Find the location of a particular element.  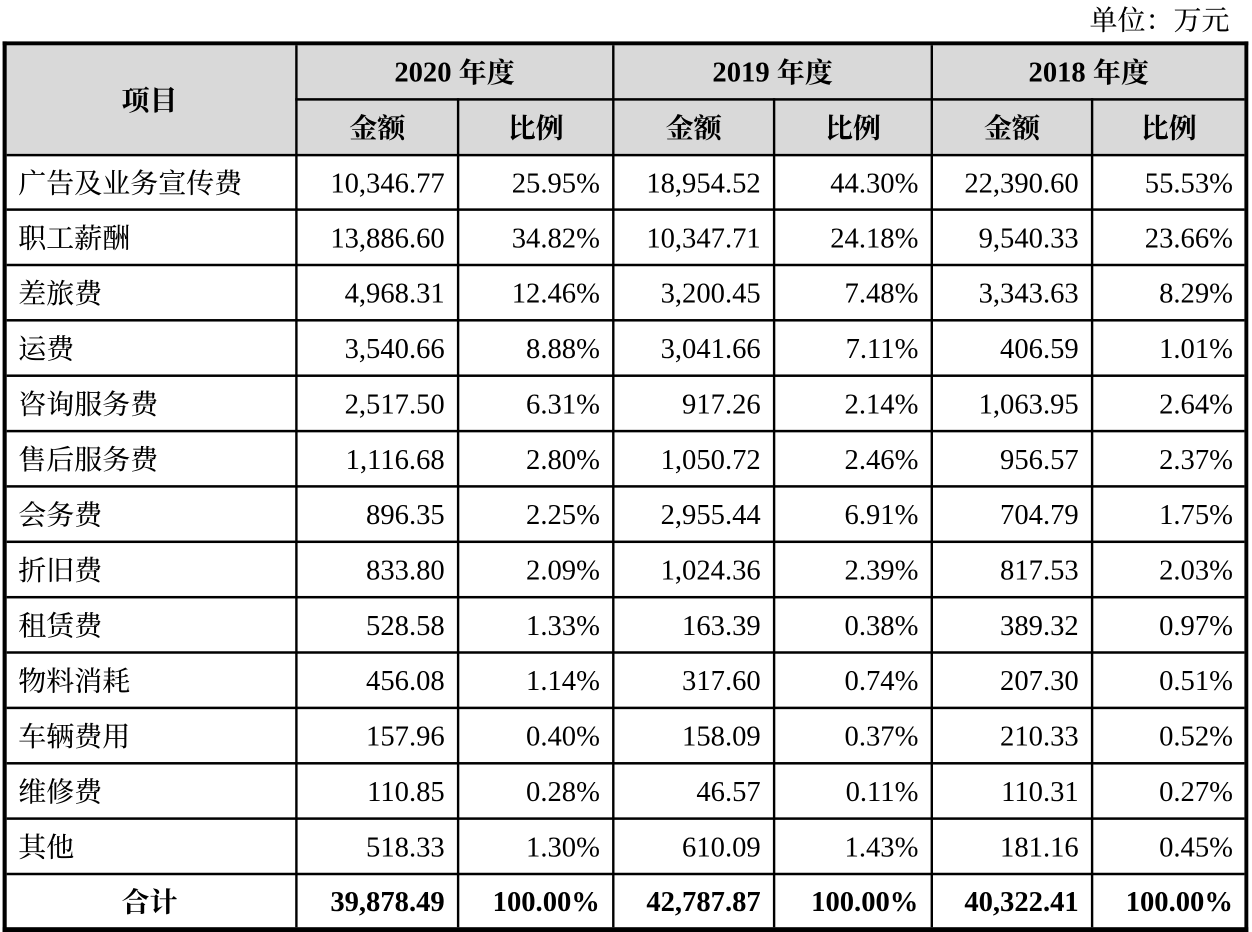

svg-text: 389.32 is located at coordinates (1039, 626).